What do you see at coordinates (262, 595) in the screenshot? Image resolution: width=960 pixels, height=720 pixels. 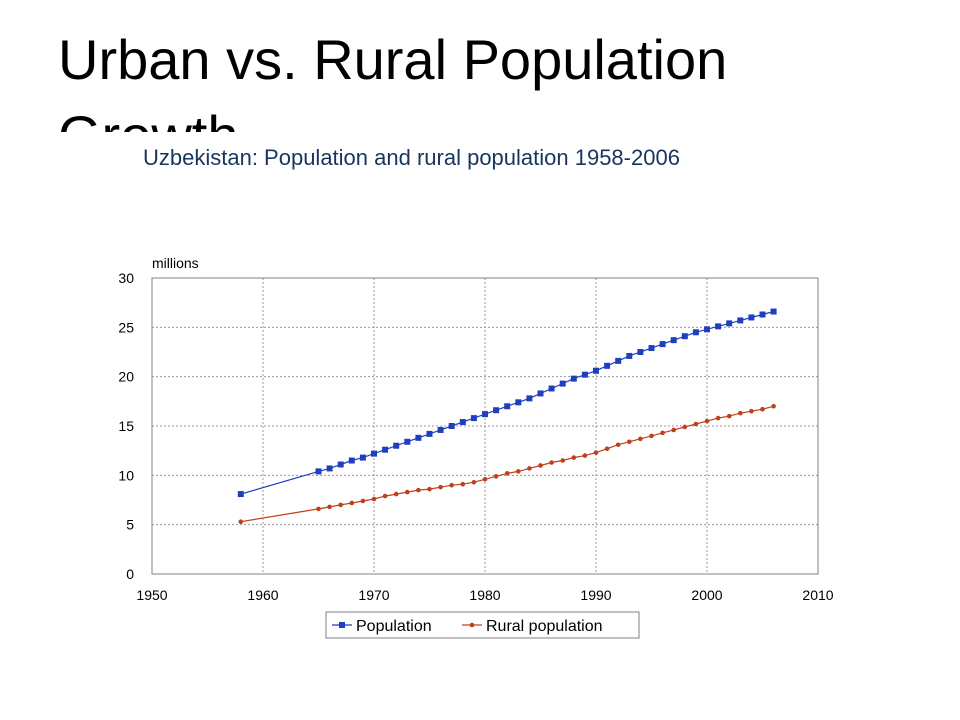 I see `x-tick-label: 1960` at bounding box center [262, 595].